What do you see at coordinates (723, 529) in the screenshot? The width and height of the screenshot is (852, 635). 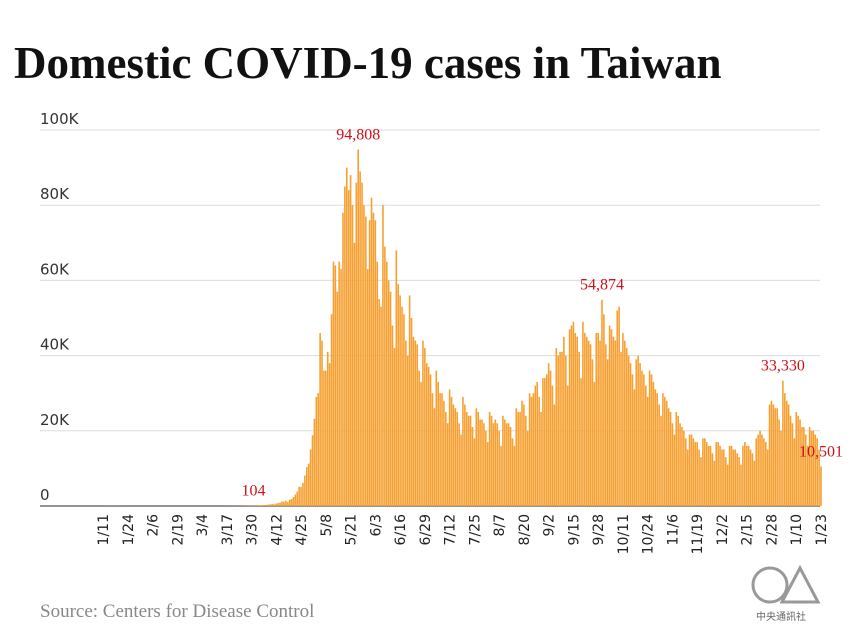 I see `x-tick-label: 12/2` at bounding box center [723, 529].